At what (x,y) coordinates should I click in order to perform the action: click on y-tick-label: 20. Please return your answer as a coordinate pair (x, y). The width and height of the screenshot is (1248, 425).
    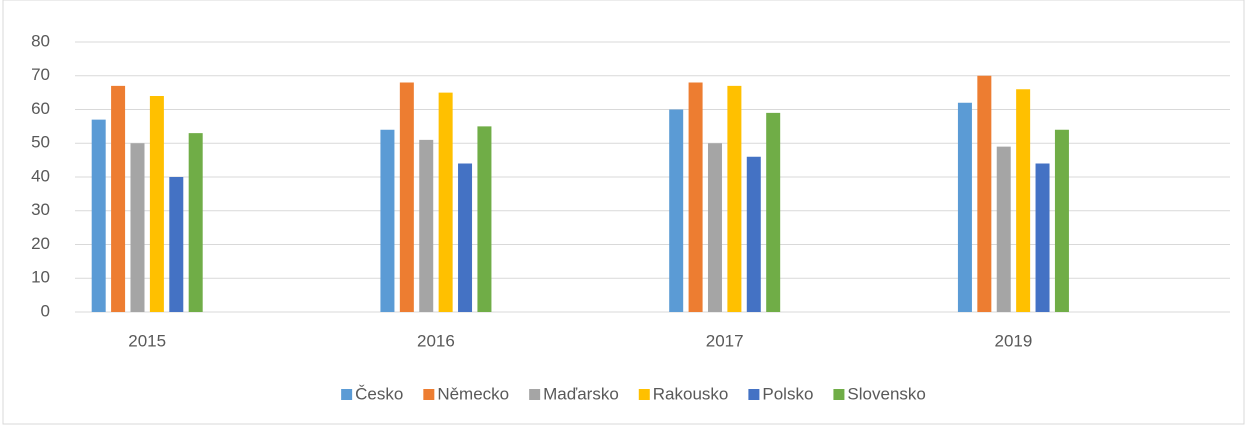
    Looking at the image, I should click on (40, 243).